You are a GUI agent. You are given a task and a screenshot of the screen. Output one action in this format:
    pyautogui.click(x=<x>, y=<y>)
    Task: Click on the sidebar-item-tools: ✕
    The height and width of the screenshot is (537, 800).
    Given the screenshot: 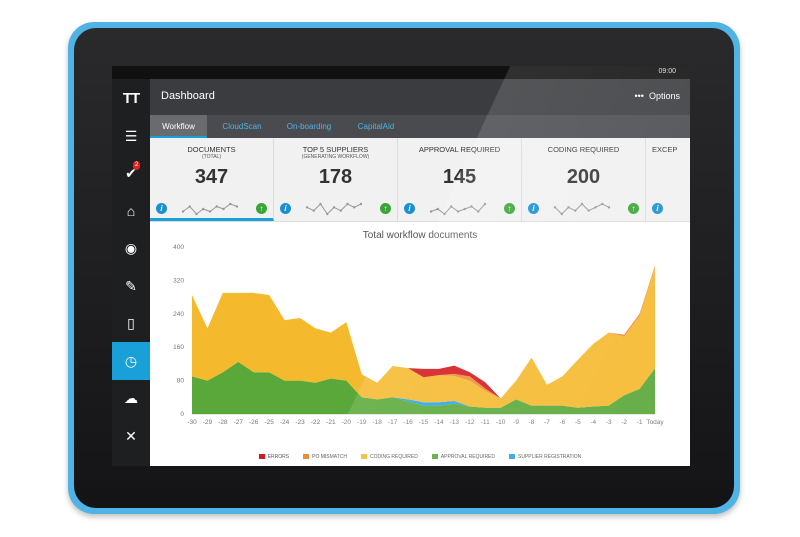 What is the action you would take?
    pyautogui.click(x=131, y=436)
    